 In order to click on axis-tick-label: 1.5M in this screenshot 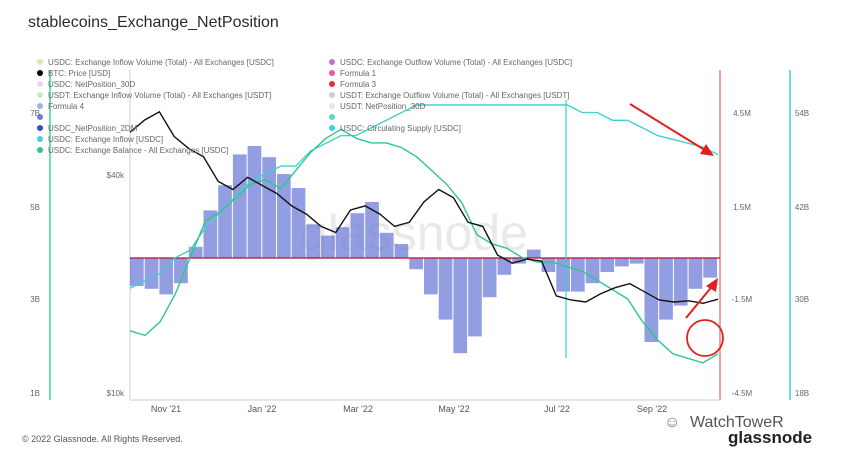, I will do `click(742, 207)`.